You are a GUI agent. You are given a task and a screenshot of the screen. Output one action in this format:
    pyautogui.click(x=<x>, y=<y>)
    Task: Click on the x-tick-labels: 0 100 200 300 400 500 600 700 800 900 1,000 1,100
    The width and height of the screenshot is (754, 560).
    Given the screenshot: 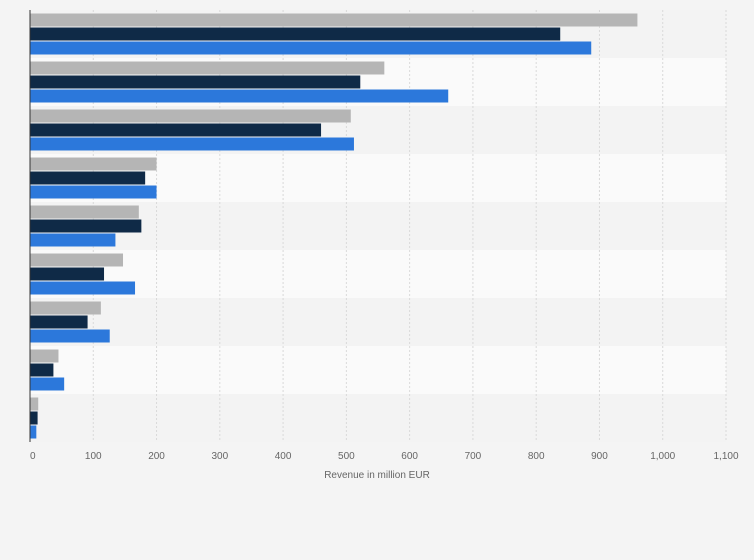 What is the action you would take?
    pyautogui.click(x=384, y=456)
    